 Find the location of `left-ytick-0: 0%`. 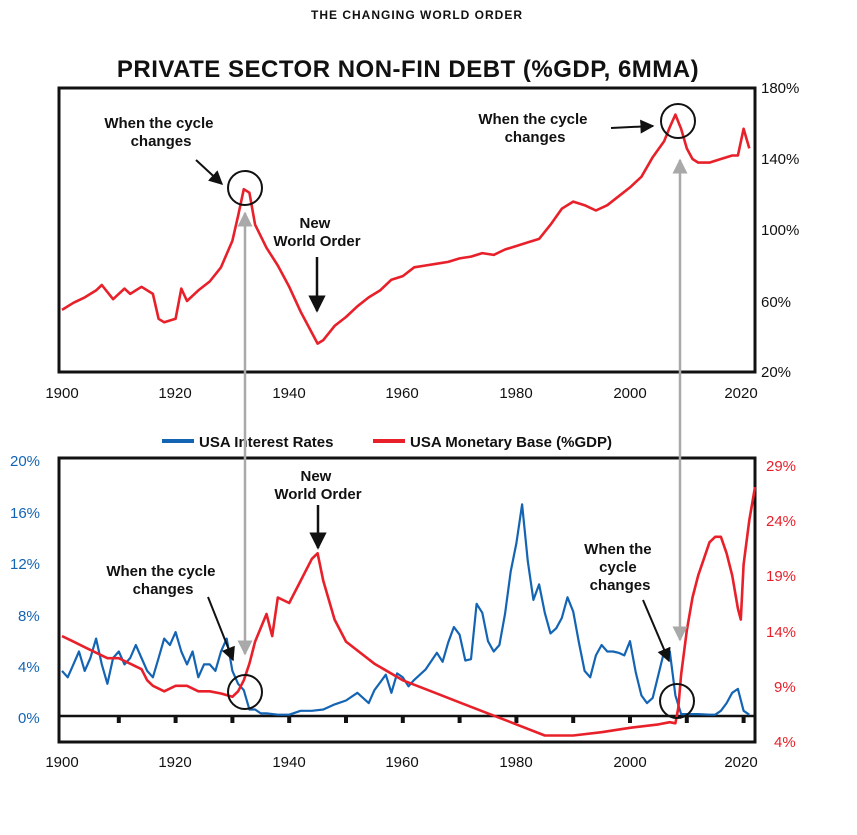

left-ytick-0: 0% is located at coordinates (29, 718).